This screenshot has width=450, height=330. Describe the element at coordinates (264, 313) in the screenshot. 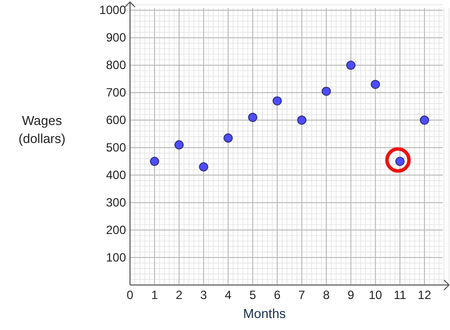

I see `x-axis-title: Months` at that location.